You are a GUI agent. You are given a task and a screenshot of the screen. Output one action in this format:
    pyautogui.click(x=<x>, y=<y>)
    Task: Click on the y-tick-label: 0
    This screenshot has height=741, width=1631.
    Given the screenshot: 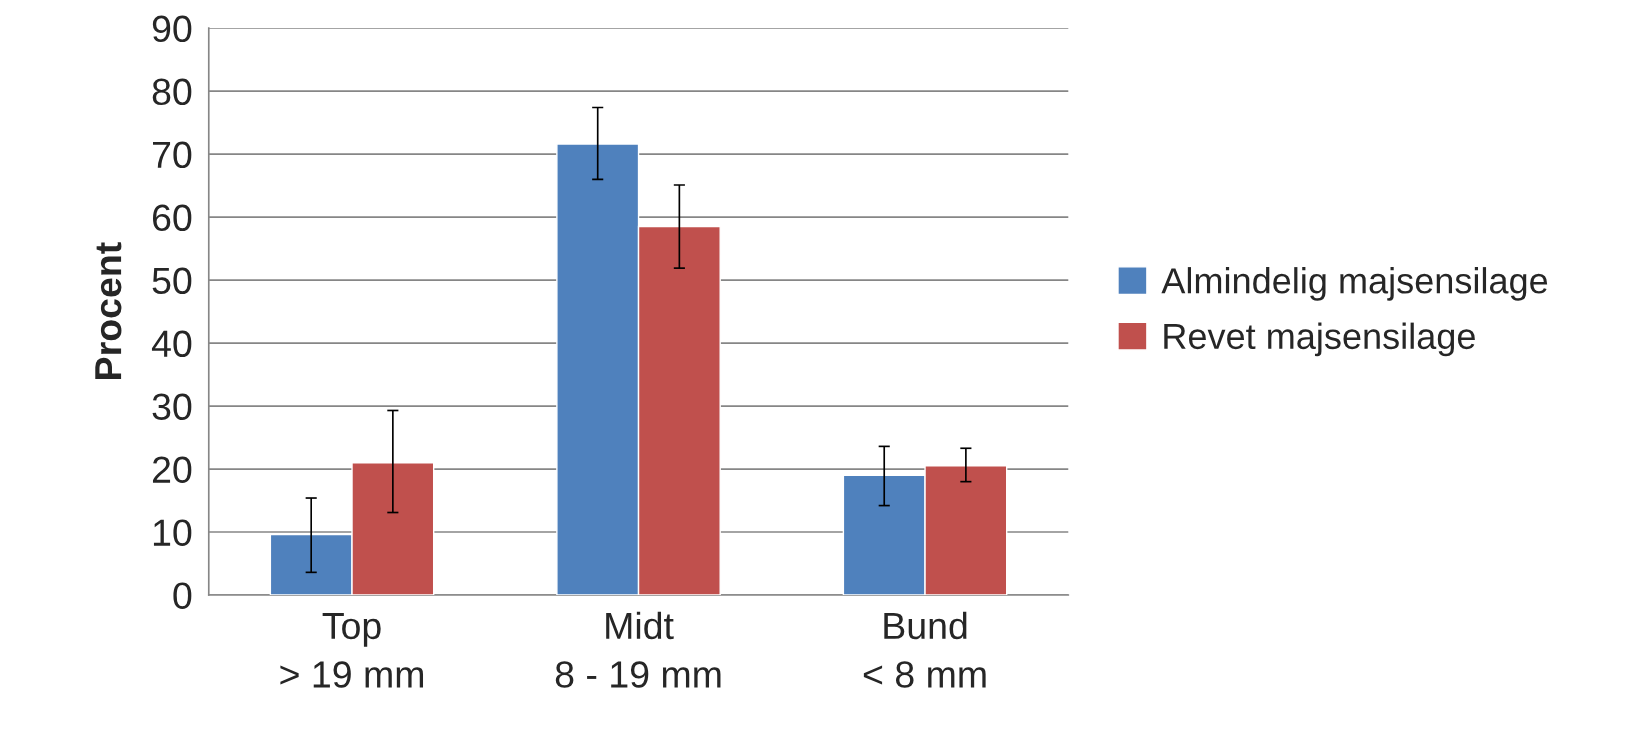 What is the action you would take?
    pyautogui.click(x=182, y=595)
    